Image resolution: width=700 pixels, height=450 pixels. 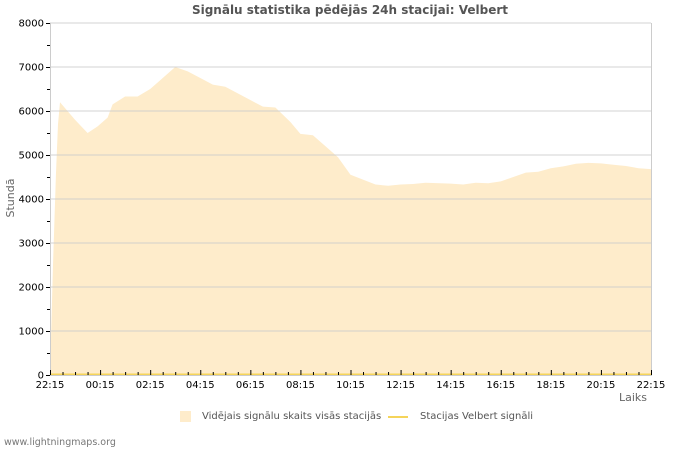 I want to click on footer-source: www.lightningmaps.org, so click(x=60, y=442).